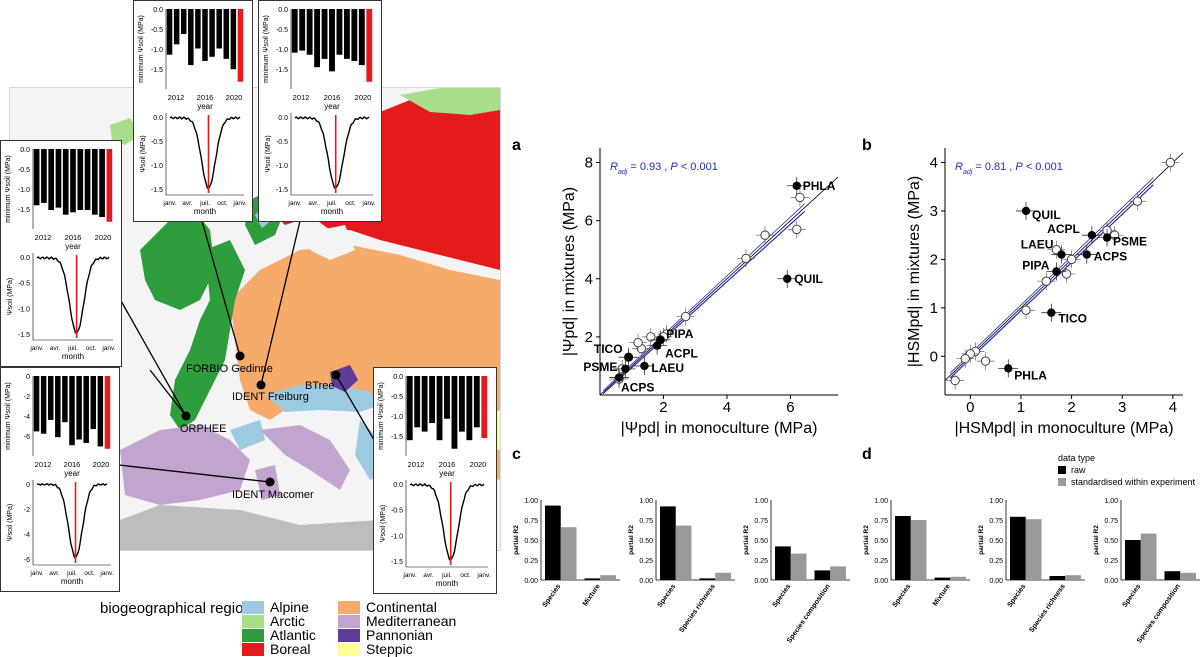 Image resolution: width=1200 pixels, height=657 pixels. I want to click on tick-label-x: Species richness, so click(697, 608).